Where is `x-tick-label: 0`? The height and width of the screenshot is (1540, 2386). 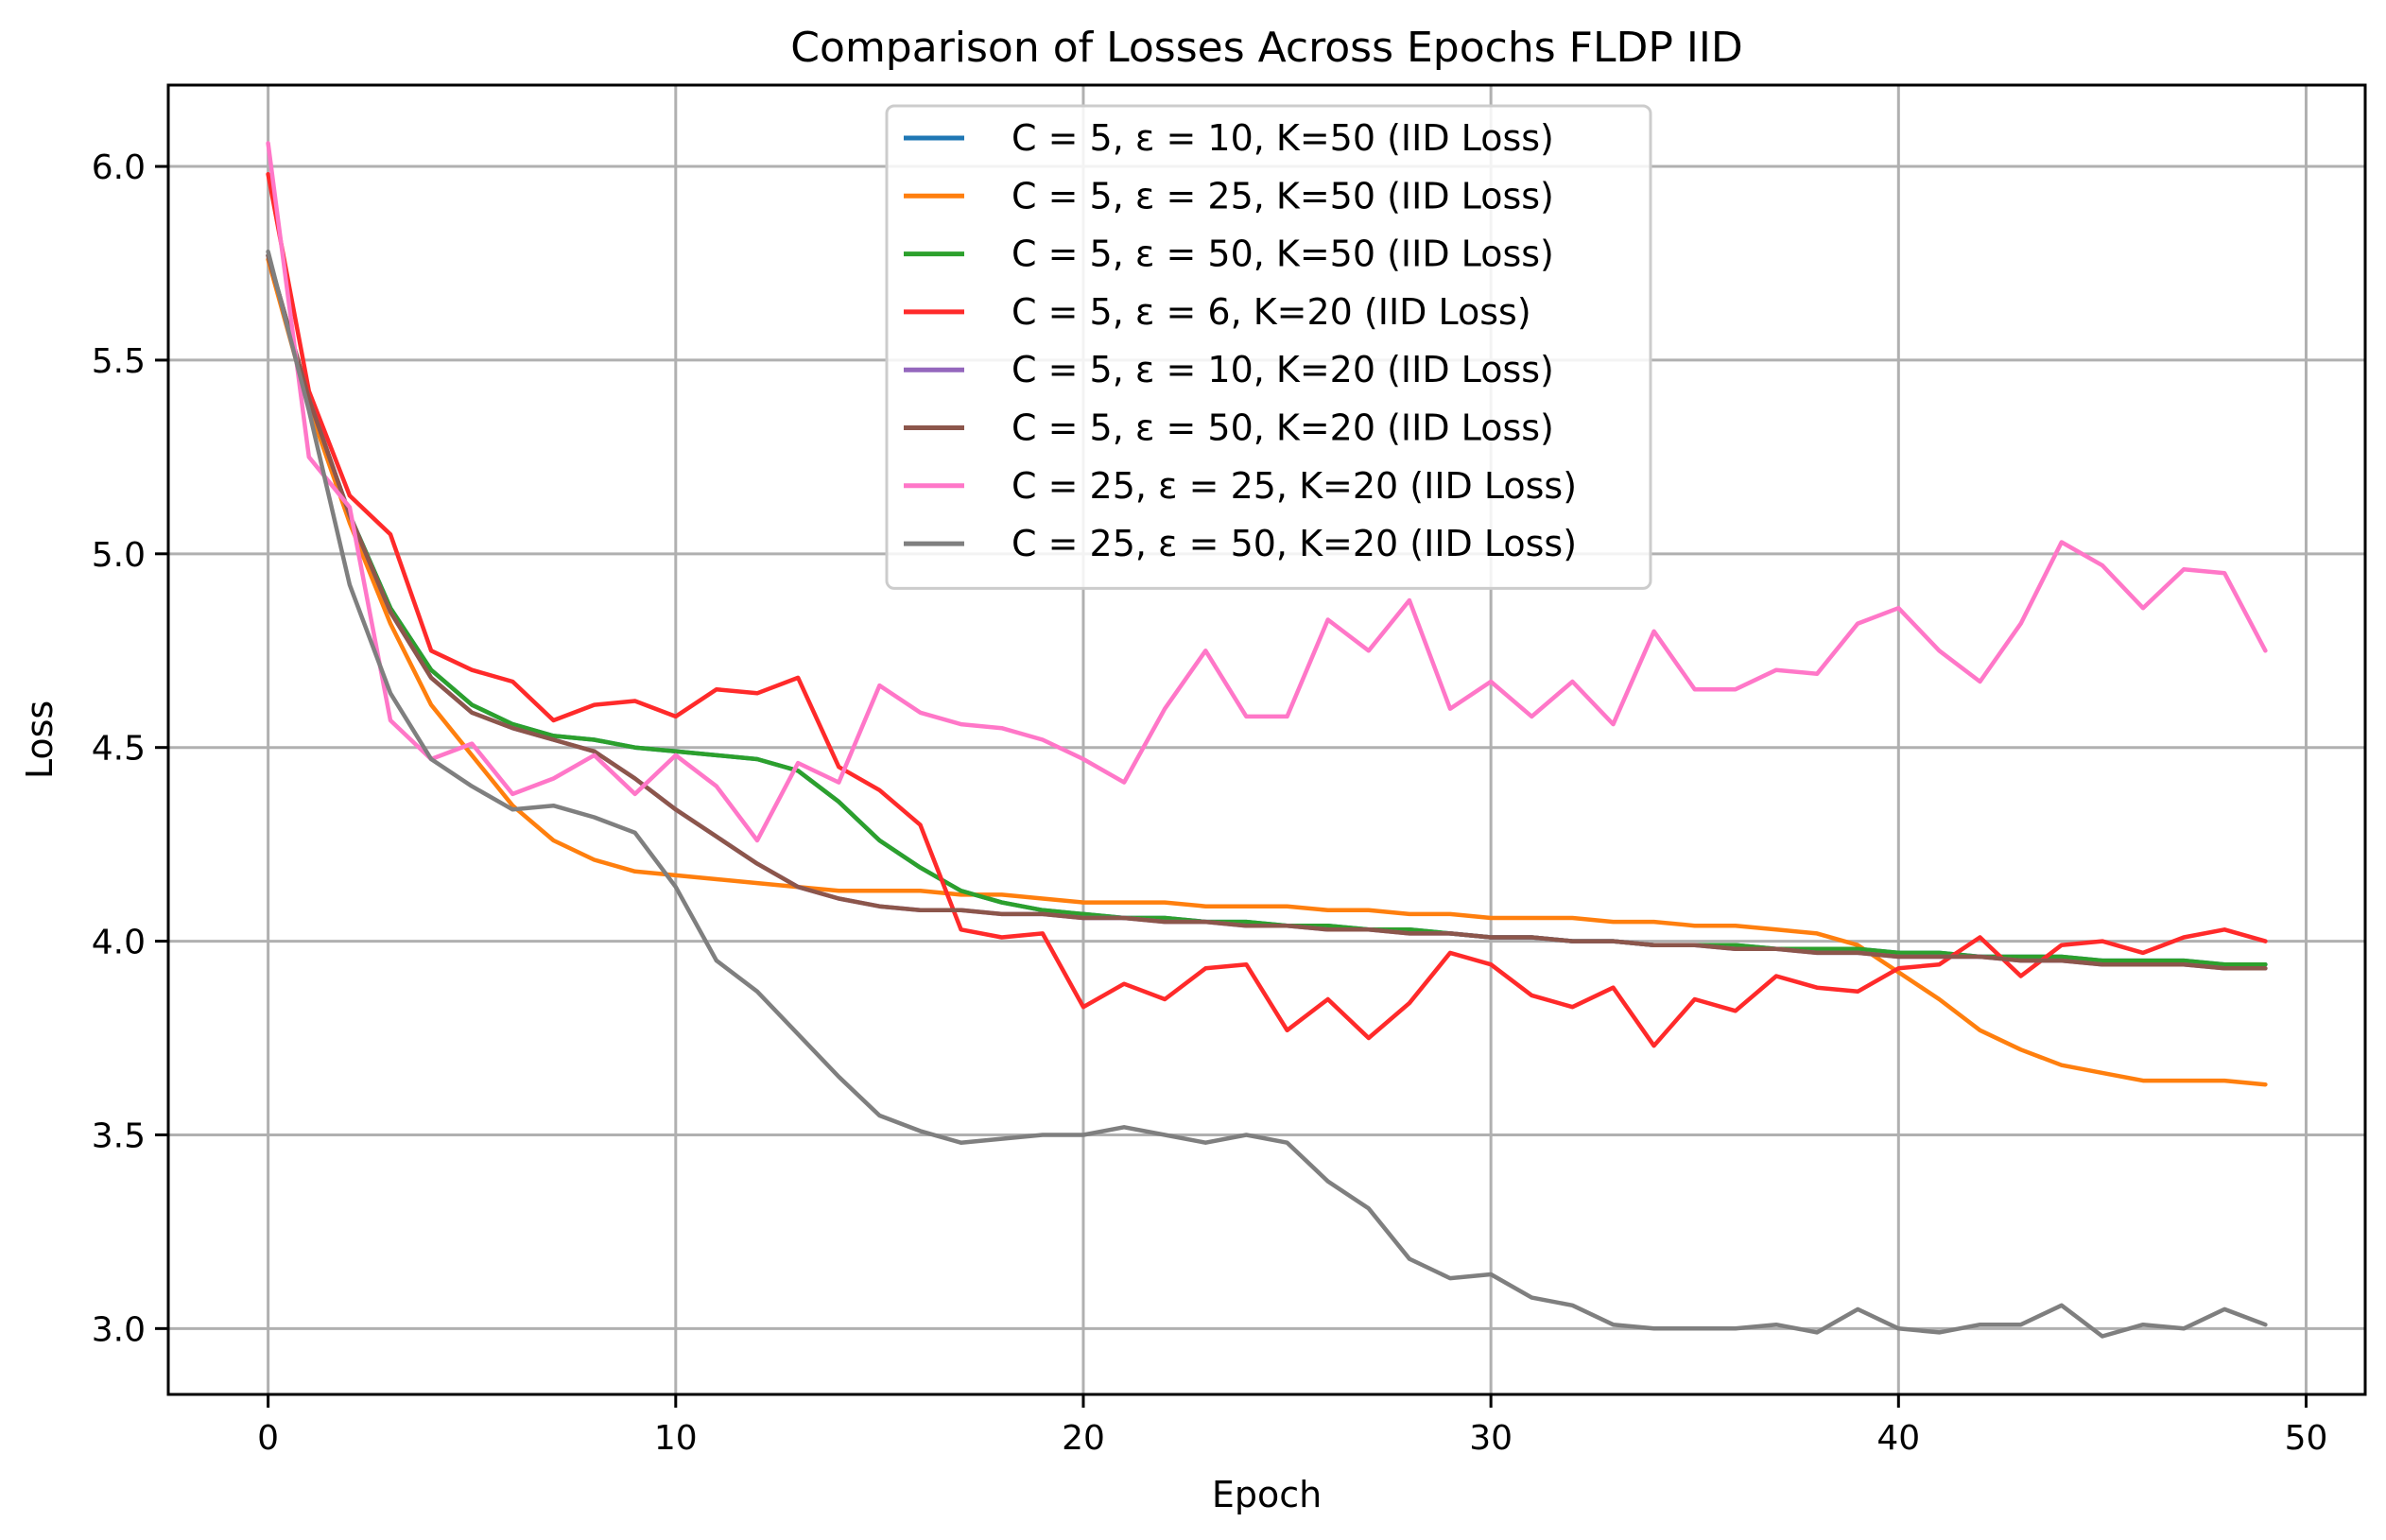
x-tick-label: 0 is located at coordinates (268, 1438).